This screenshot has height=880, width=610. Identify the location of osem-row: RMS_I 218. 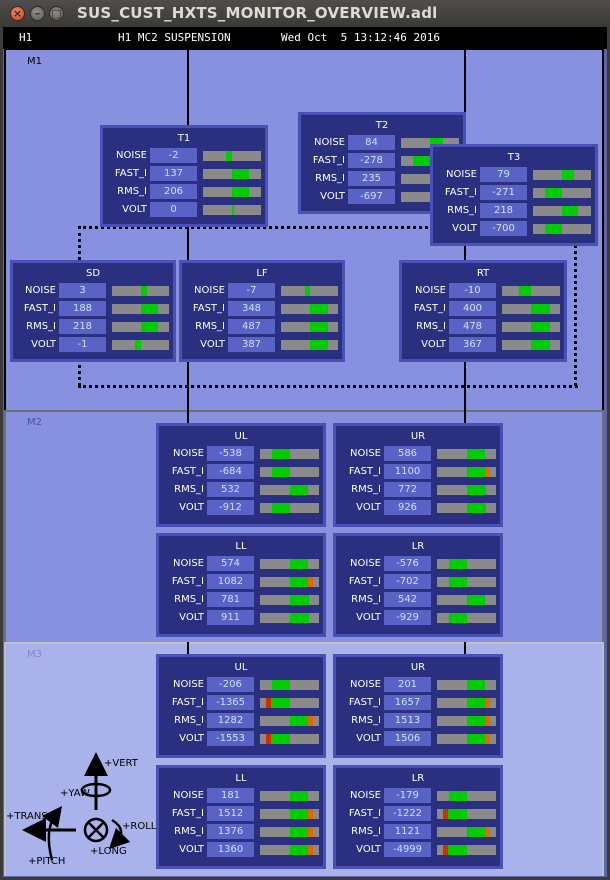
(93, 327).